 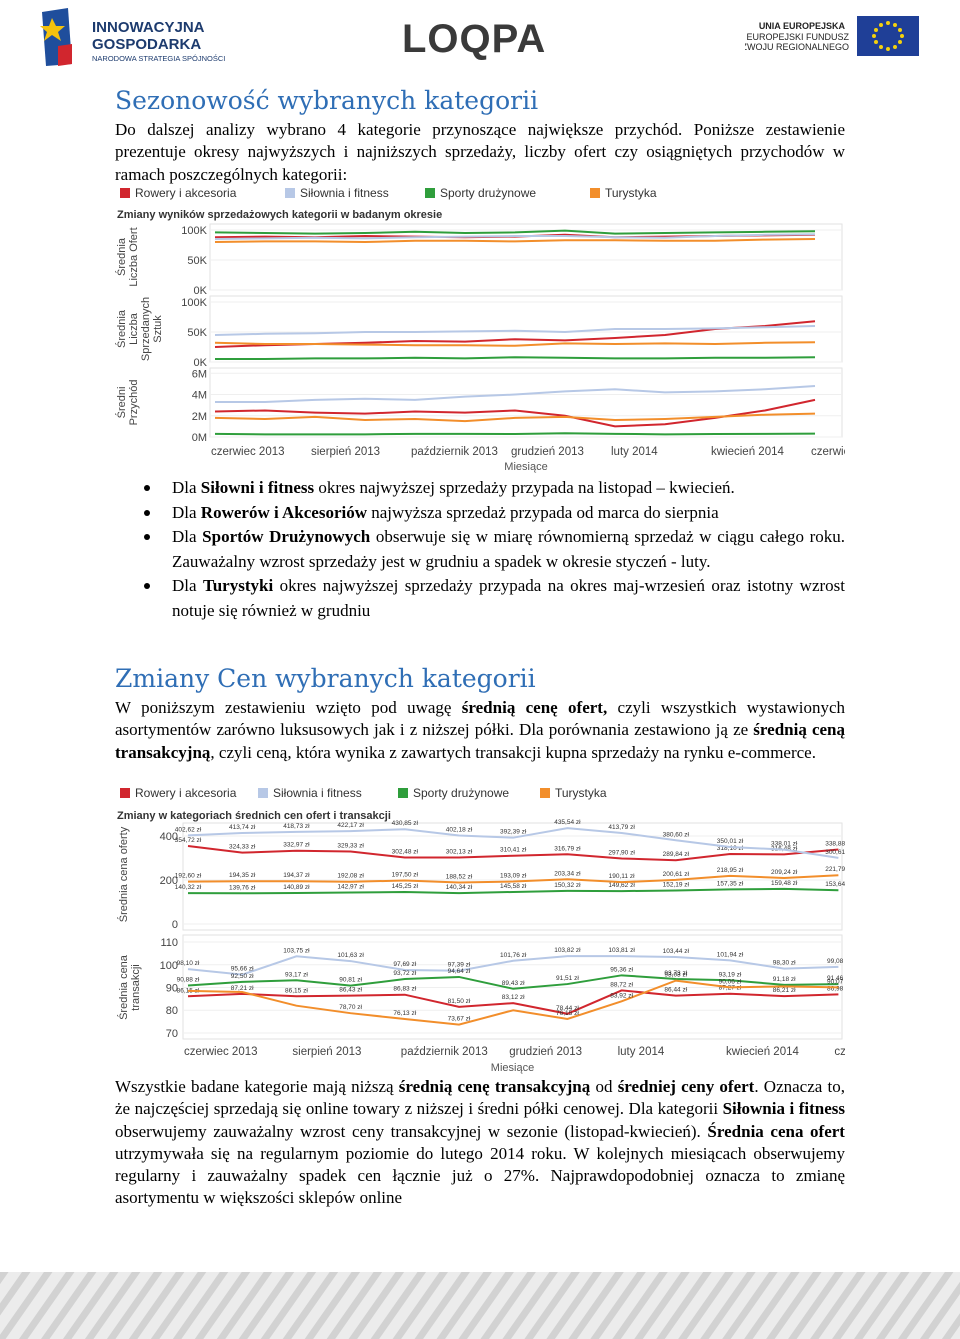 What do you see at coordinates (513, 997) in the screenshot?
I see `data-label: 83,12 zł` at bounding box center [513, 997].